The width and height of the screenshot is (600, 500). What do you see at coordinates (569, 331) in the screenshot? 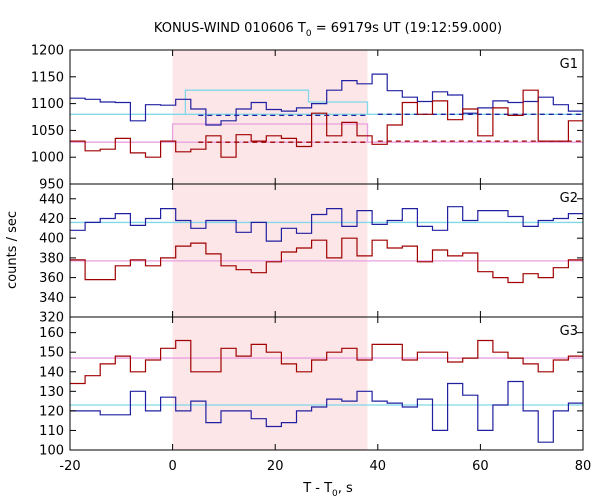
I see `panel-label: G3` at bounding box center [569, 331].